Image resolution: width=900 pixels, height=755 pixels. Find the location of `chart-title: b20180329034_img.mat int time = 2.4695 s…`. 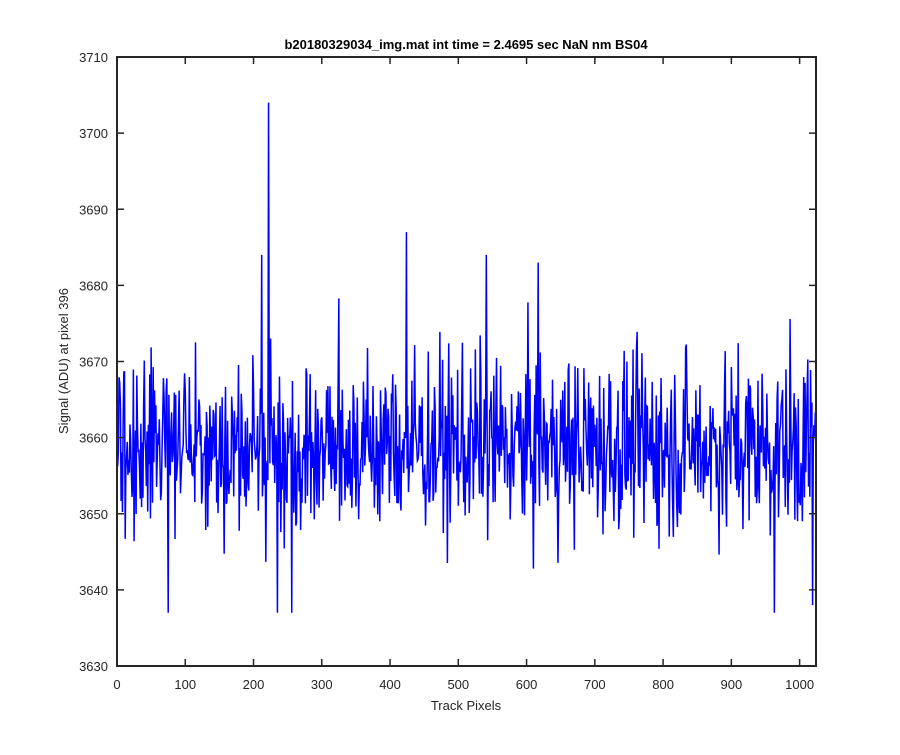

chart-title: b20180329034_img.mat int time = 2.4695 s… is located at coordinates (466, 44).